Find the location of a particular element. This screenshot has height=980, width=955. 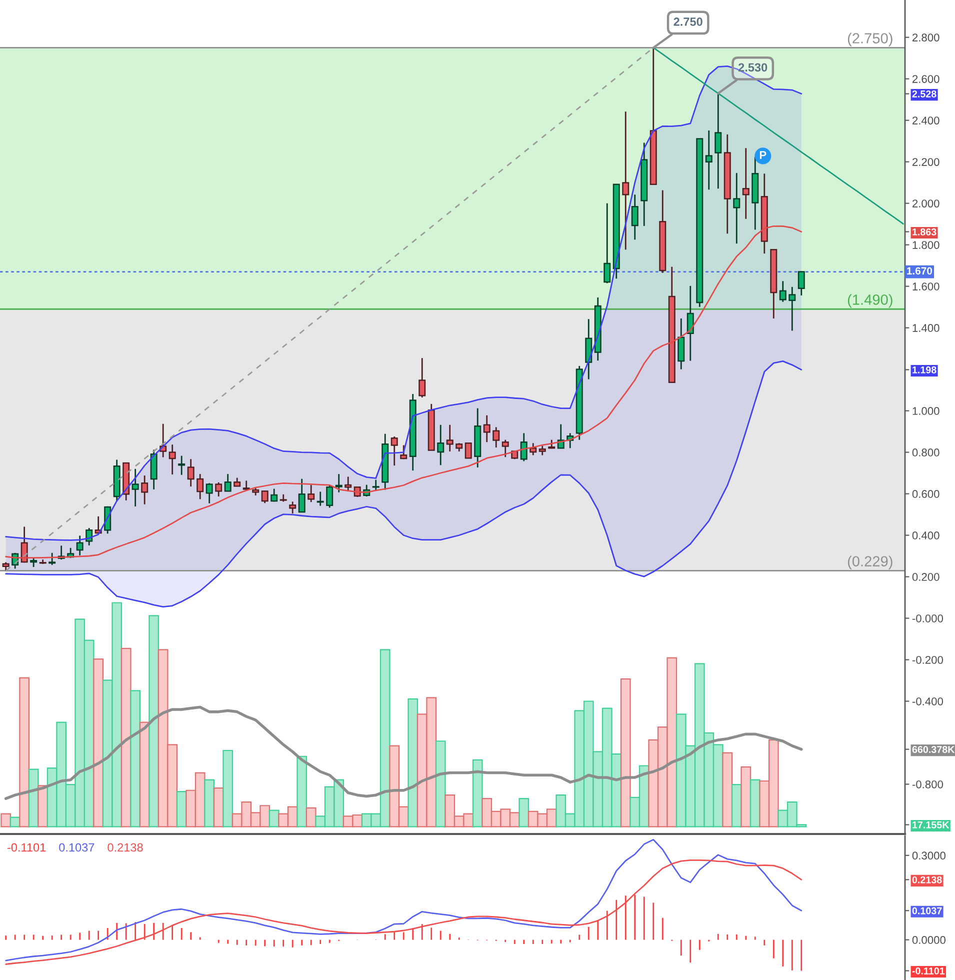

y-tick-label: 1.400 is located at coordinates (926, 328).